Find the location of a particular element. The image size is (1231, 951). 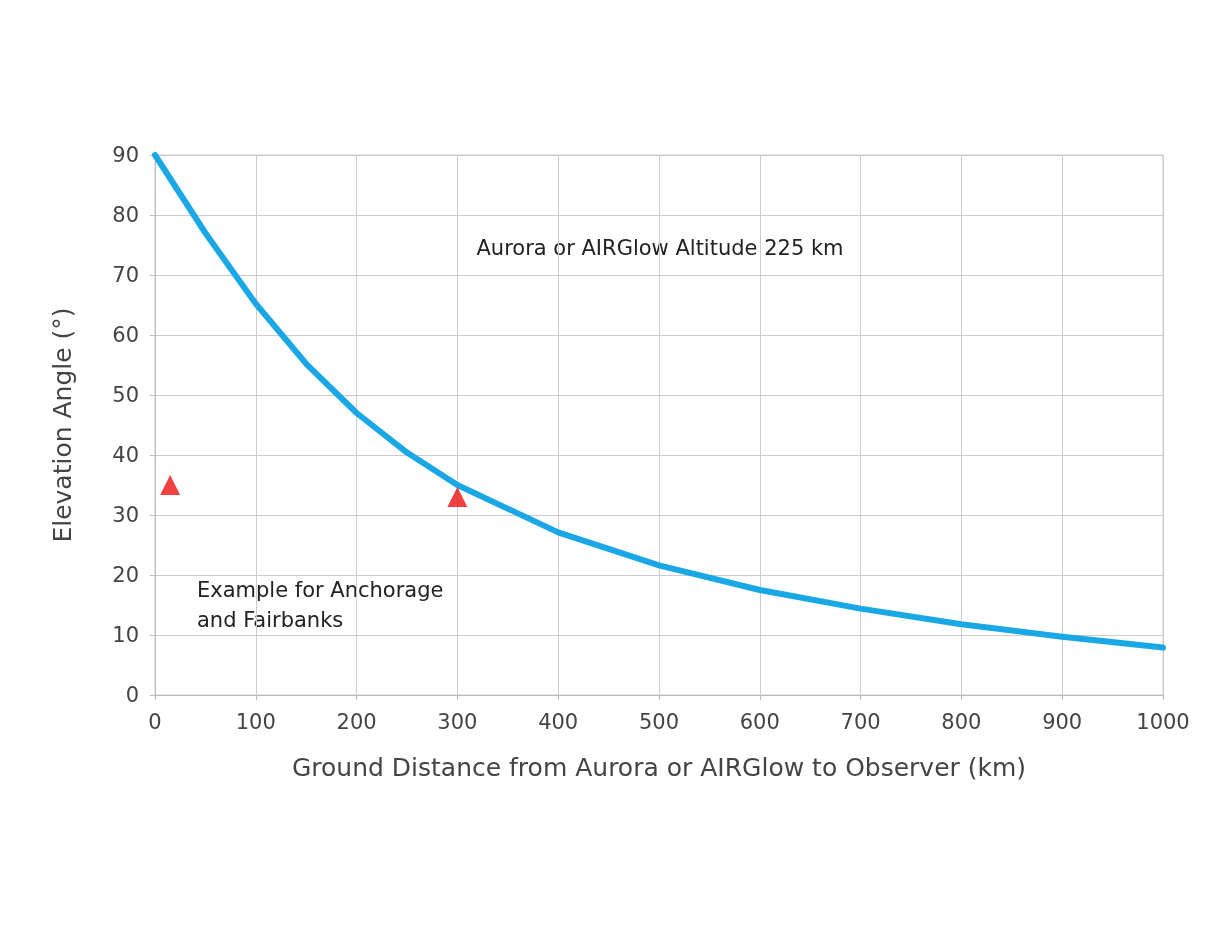

y-tick-label: 60 is located at coordinates (125, 335).